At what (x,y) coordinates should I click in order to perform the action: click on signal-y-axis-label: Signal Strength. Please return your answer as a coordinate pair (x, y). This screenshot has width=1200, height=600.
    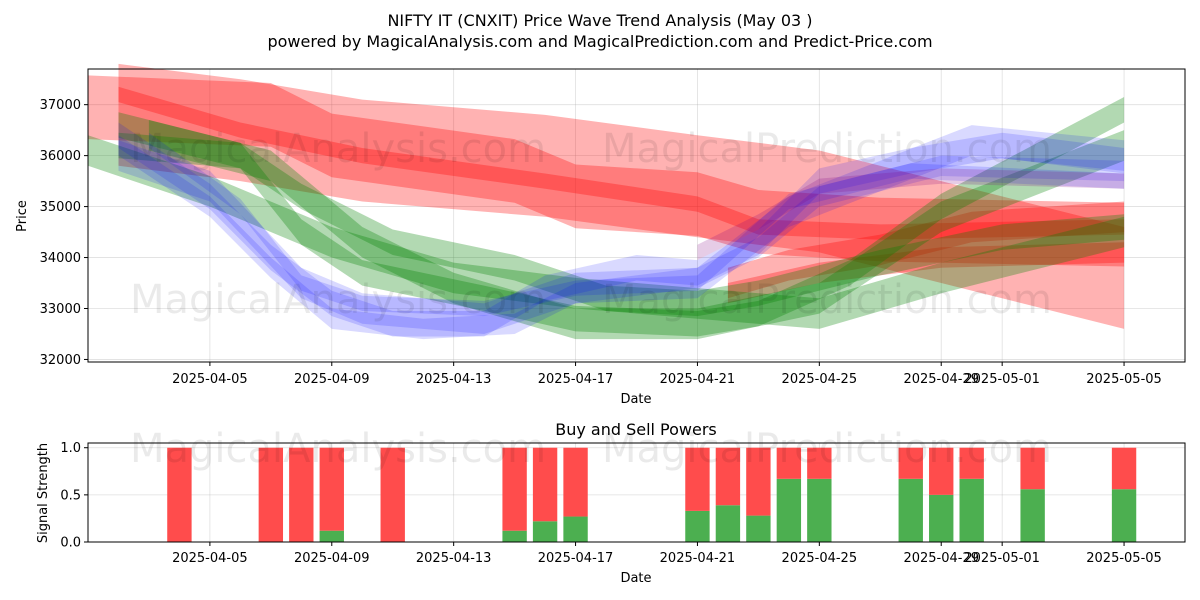
    Looking at the image, I should click on (43, 493).